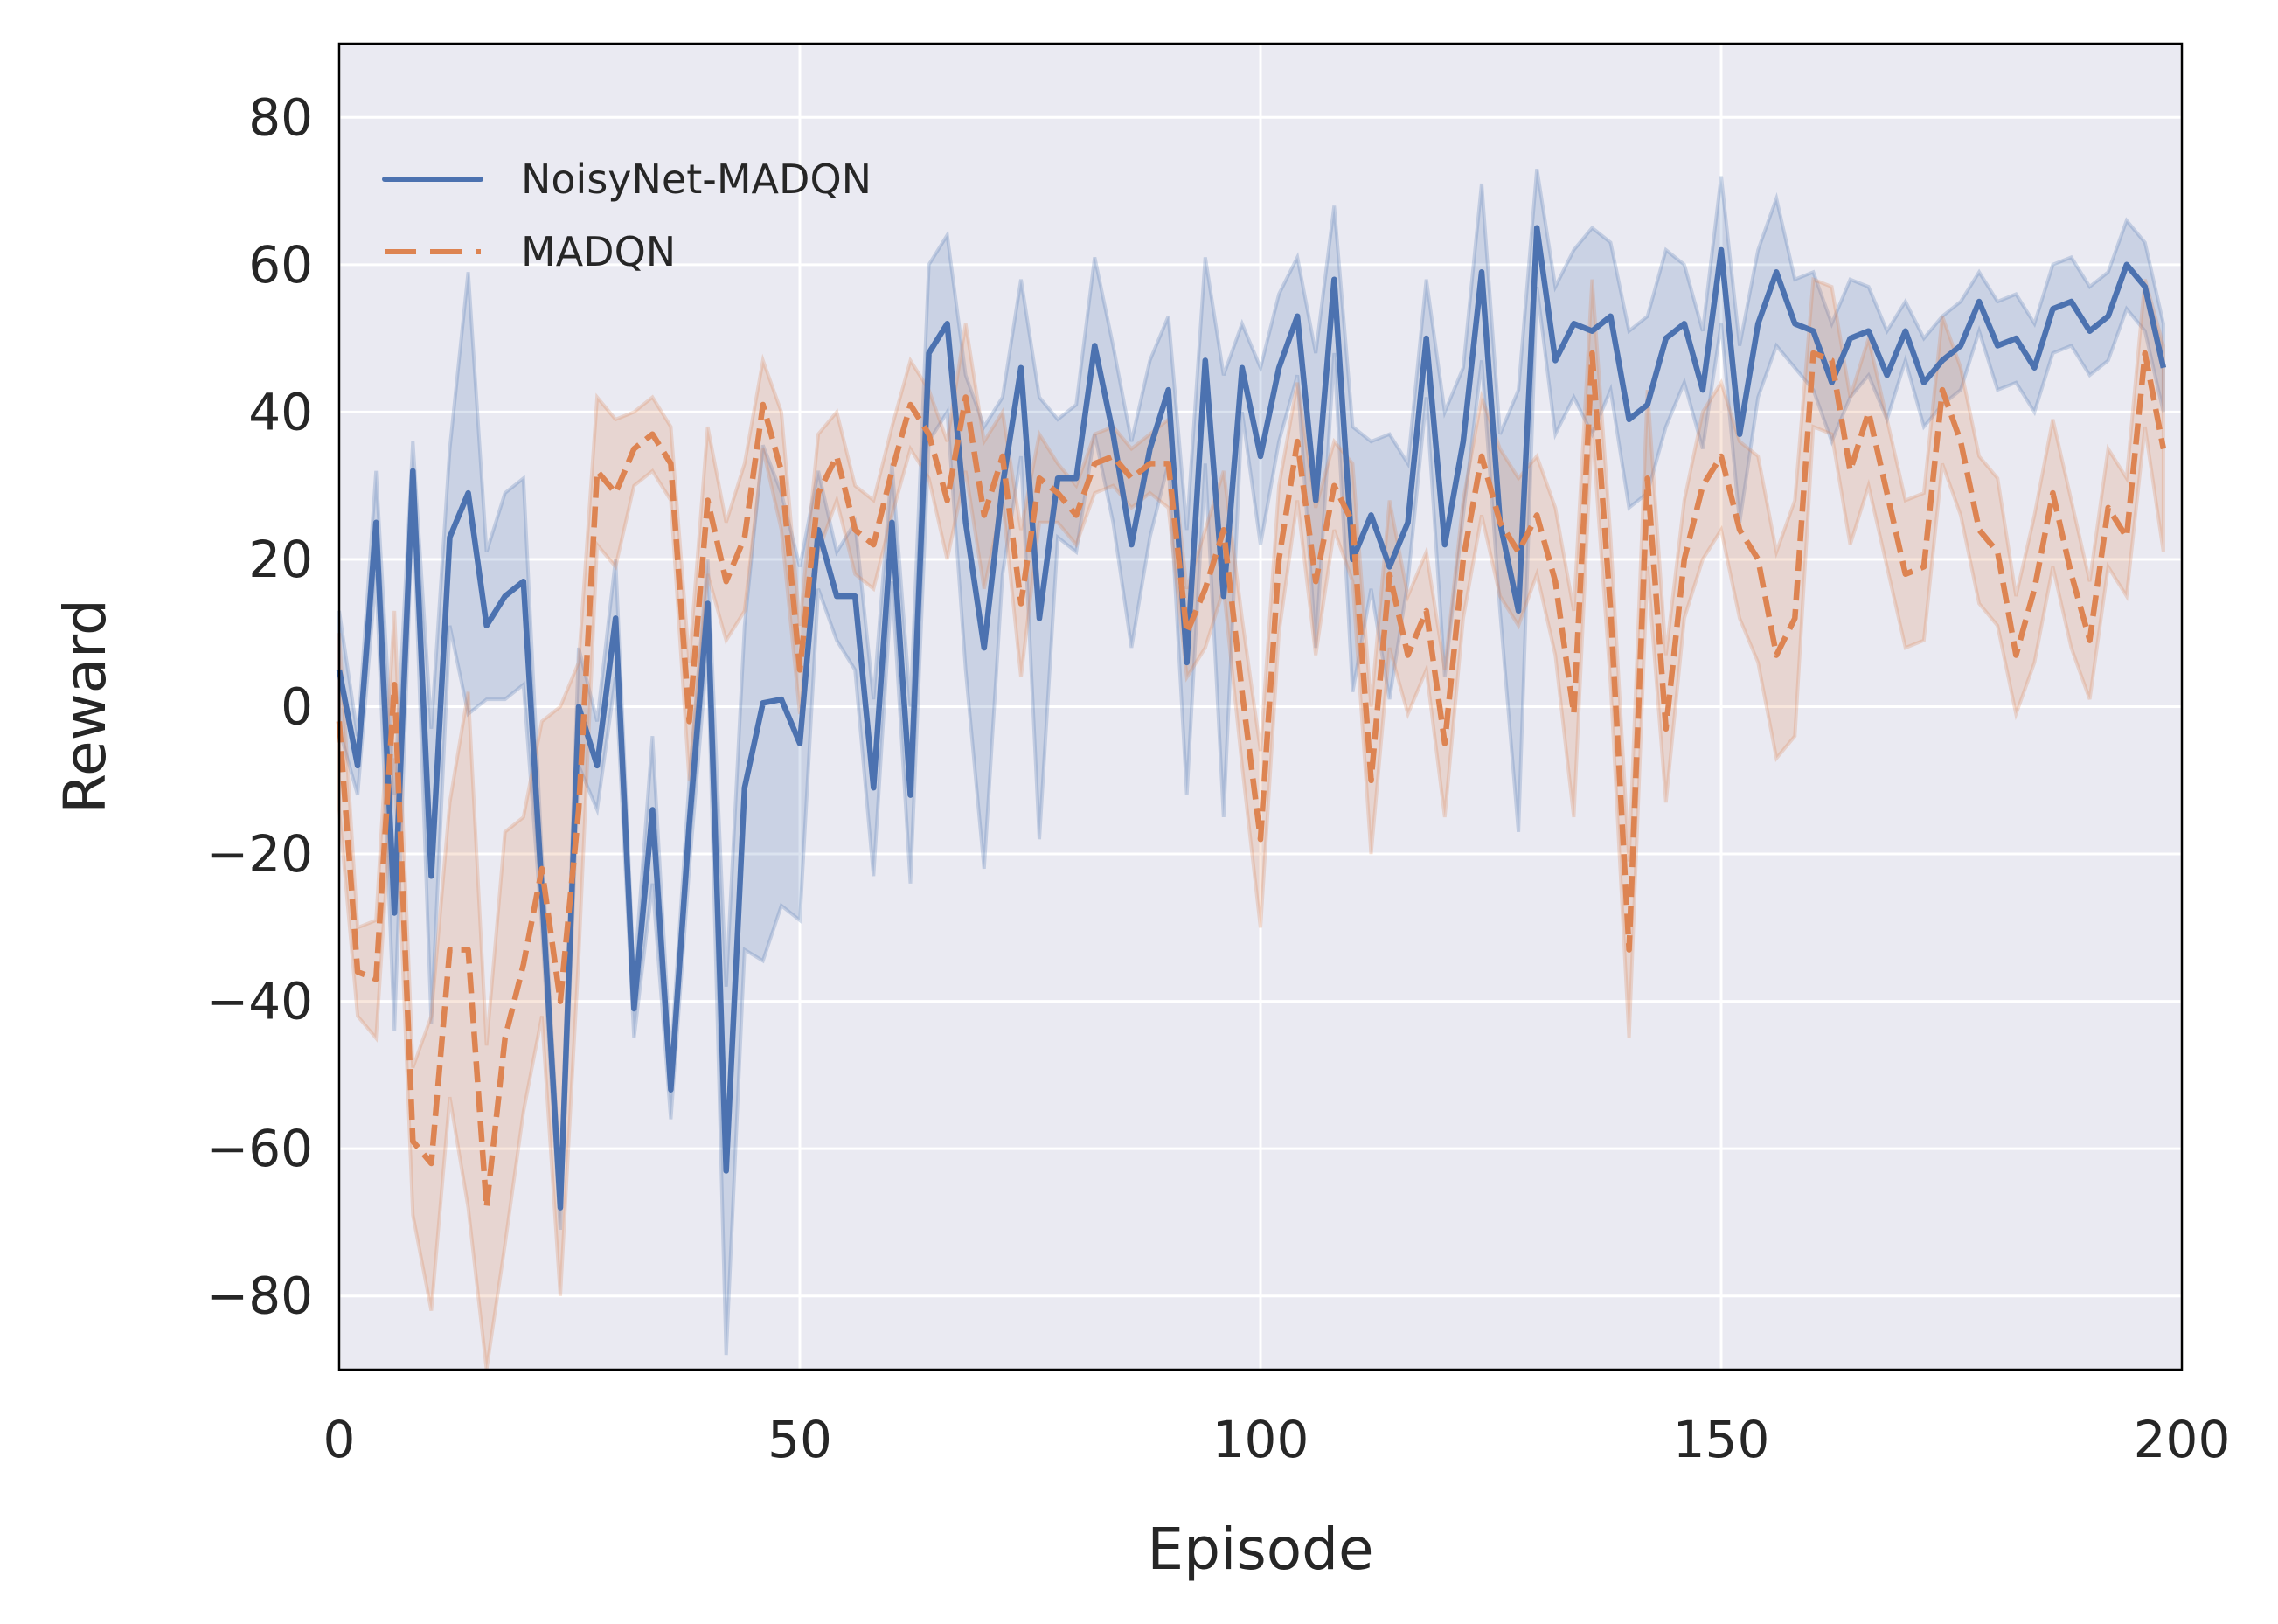 The height and width of the screenshot is (1624, 2278). What do you see at coordinates (2182, 1439) in the screenshot?
I see `x-tick-label: 200` at bounding box center [2182, 1439].